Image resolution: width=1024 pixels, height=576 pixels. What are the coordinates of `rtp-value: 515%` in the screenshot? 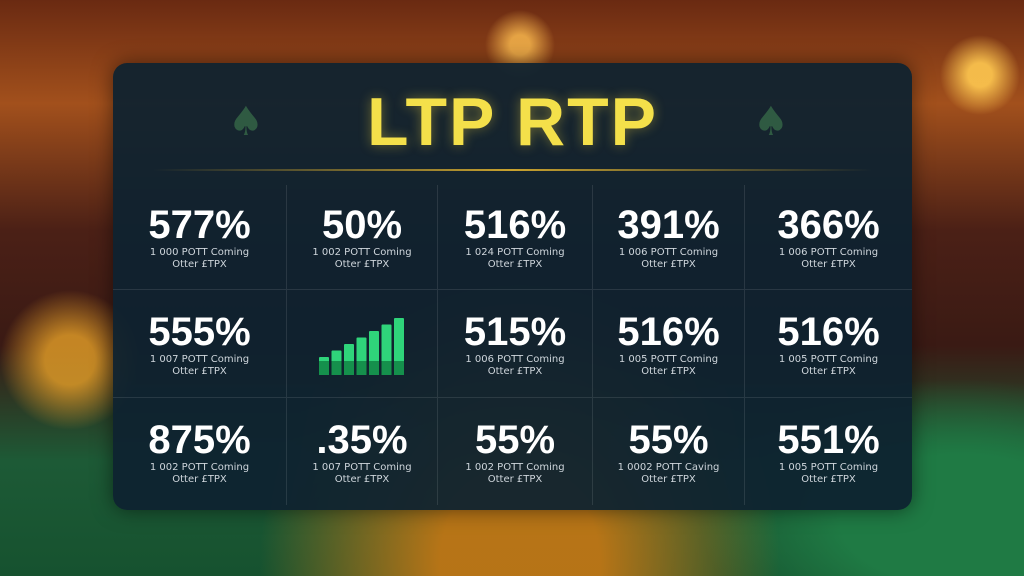 It's located at (515, 331).